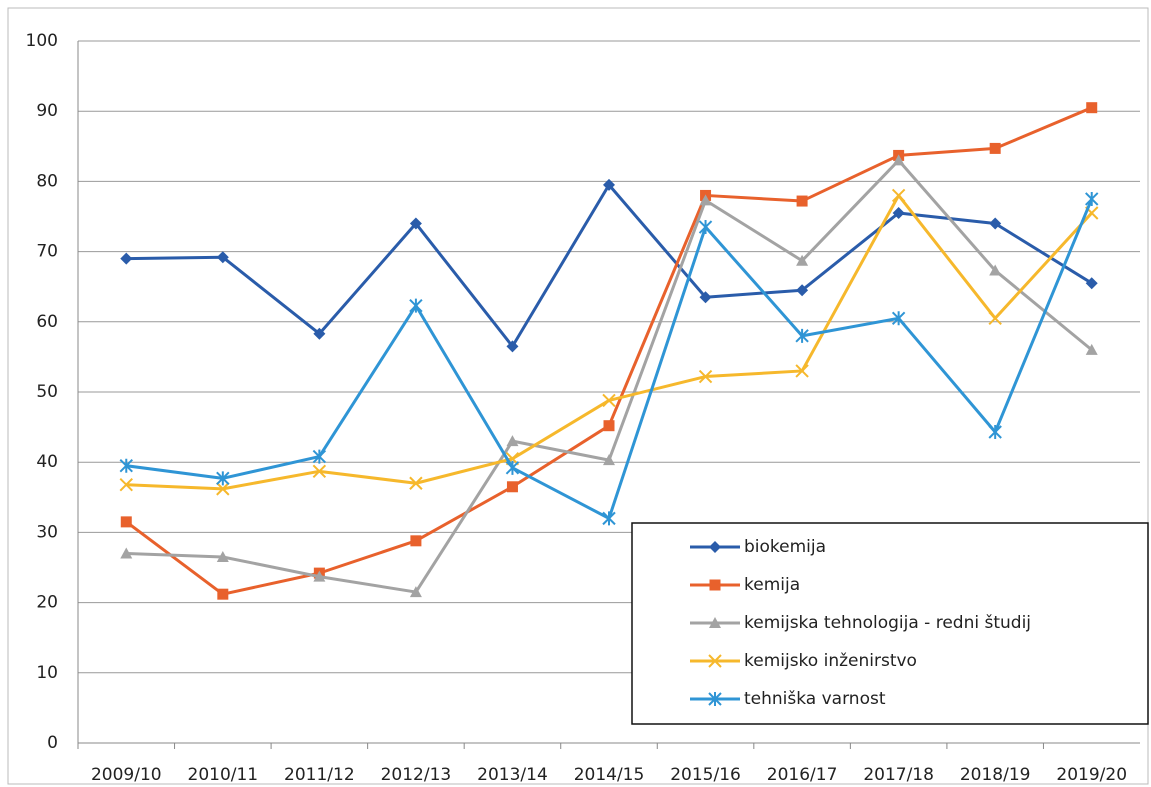  Describe the element at coordinates (319, 775) in the screenshot. I see `x-tick-label: 2011/12` at that location.